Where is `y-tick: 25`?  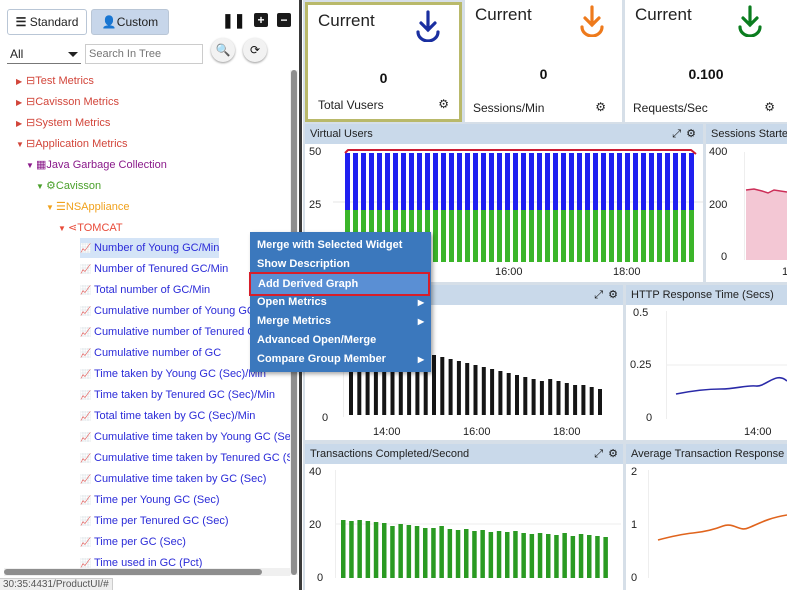 y-tick: 25 is located at coordinates (315, 205).